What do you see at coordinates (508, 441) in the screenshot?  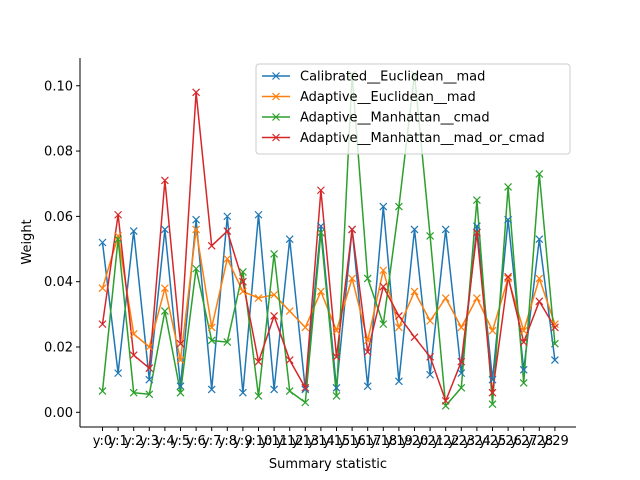 I see `x-tick-label: y:26` at bounding box center [508, 441].